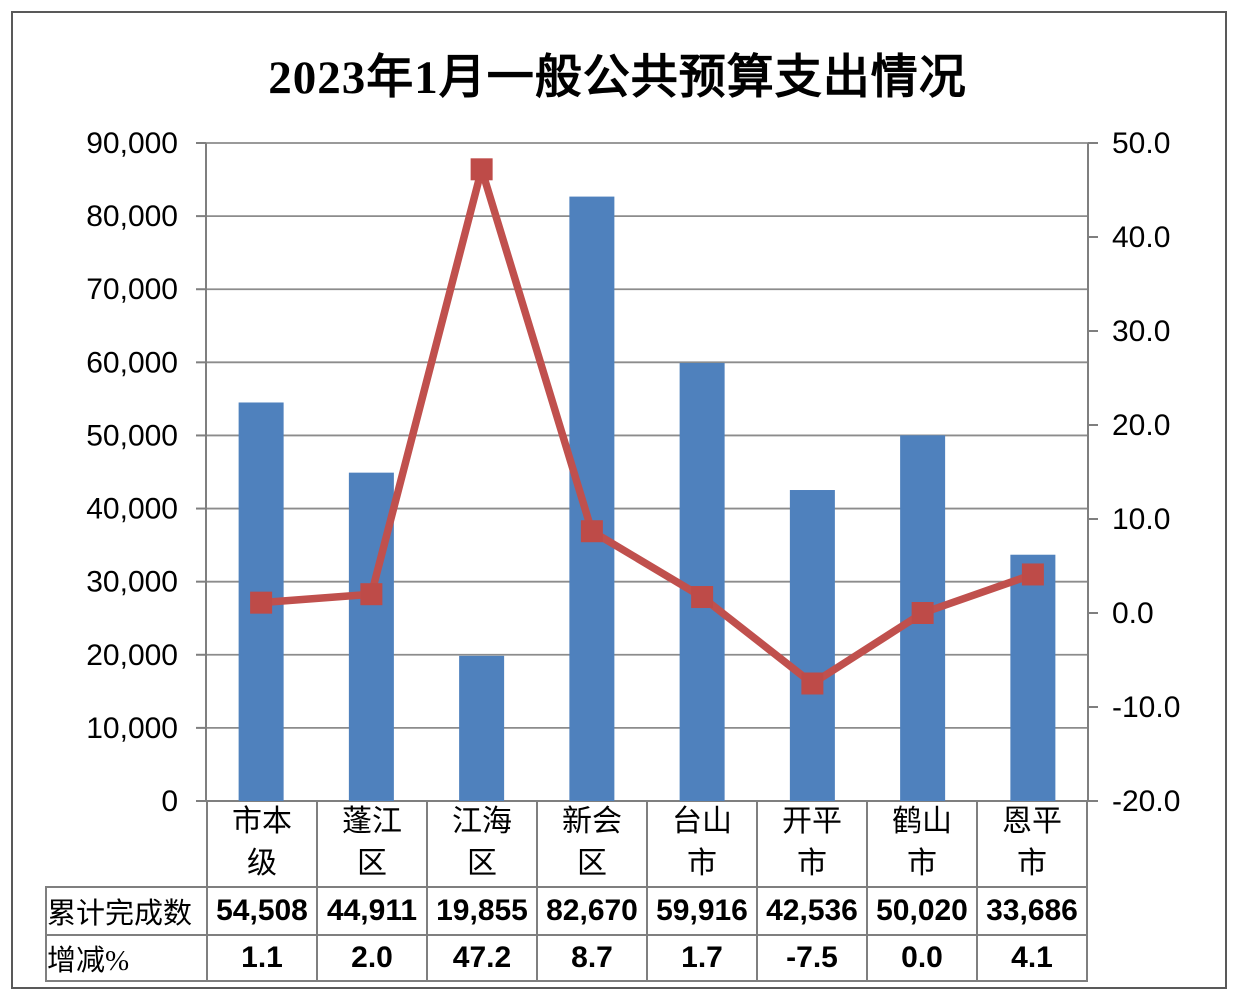 The width and height of the screenshot is (1235, 1000). Describe the element at coordinates (482, 958) in the screenshot. I see `value-cell-1-2: 47.2` at that location.